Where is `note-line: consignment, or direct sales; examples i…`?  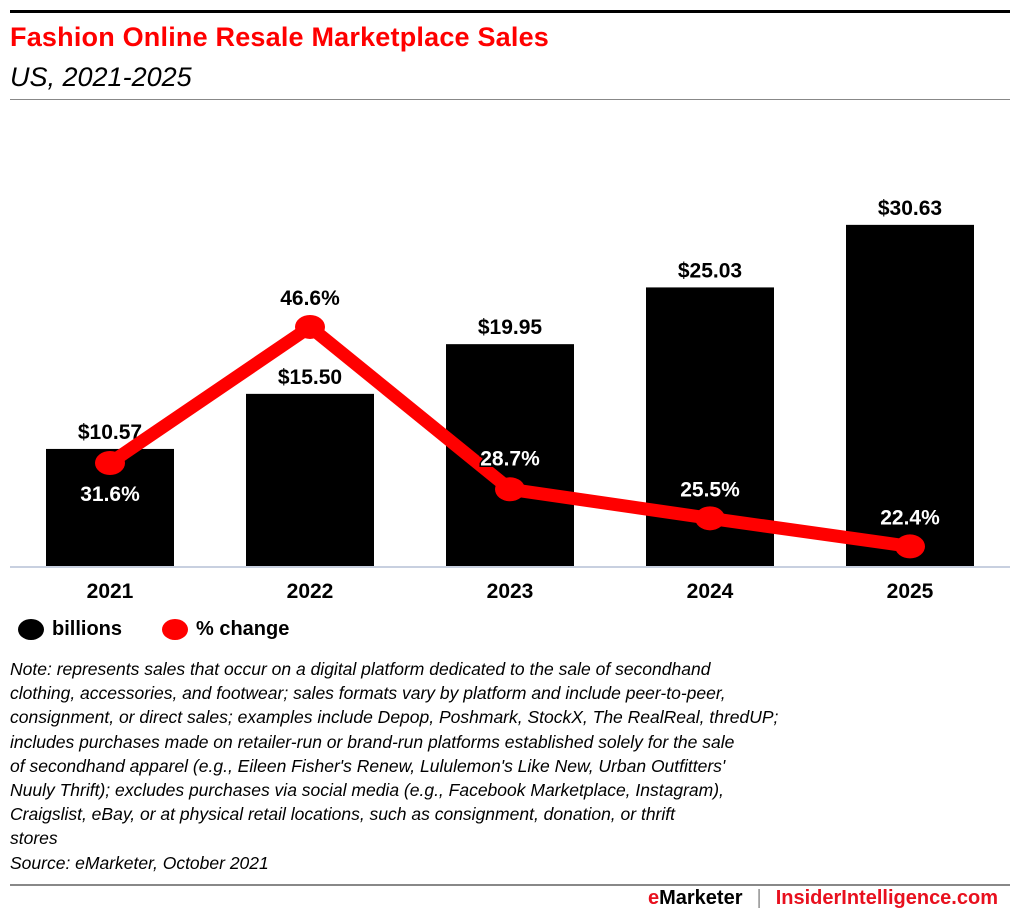 note-line: consignment, or direct sales; examples i… is located at coordinates (394, 717).